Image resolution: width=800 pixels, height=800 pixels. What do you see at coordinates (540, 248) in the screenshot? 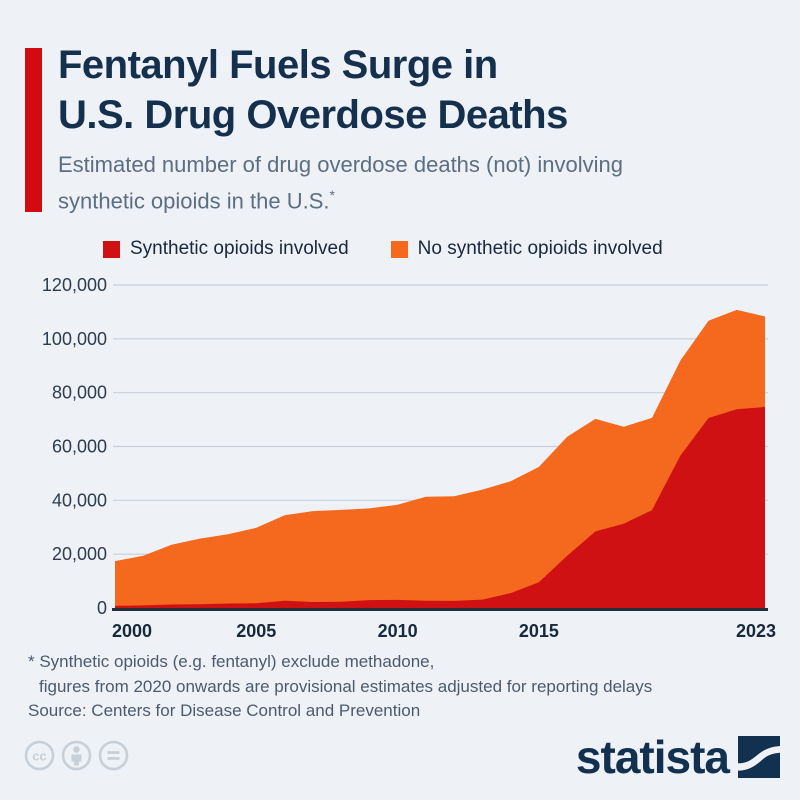
I see `legend-label-no-synthetic: No synthetic opioids involved` at bounding box center [540, 248].